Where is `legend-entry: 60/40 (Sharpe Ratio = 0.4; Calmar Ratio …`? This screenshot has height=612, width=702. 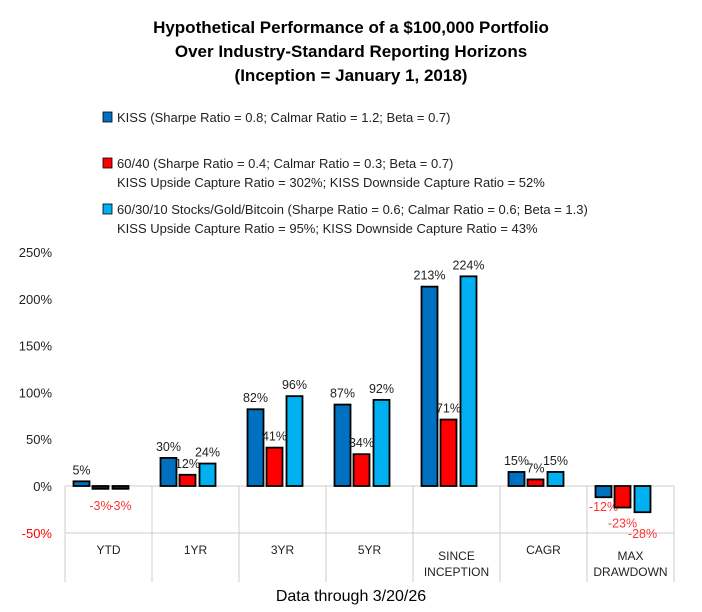 legend-entry: 60/40 (Sharpe Ratio = 0.4; Calmar Ratio … is located at coordinates (285, 163).